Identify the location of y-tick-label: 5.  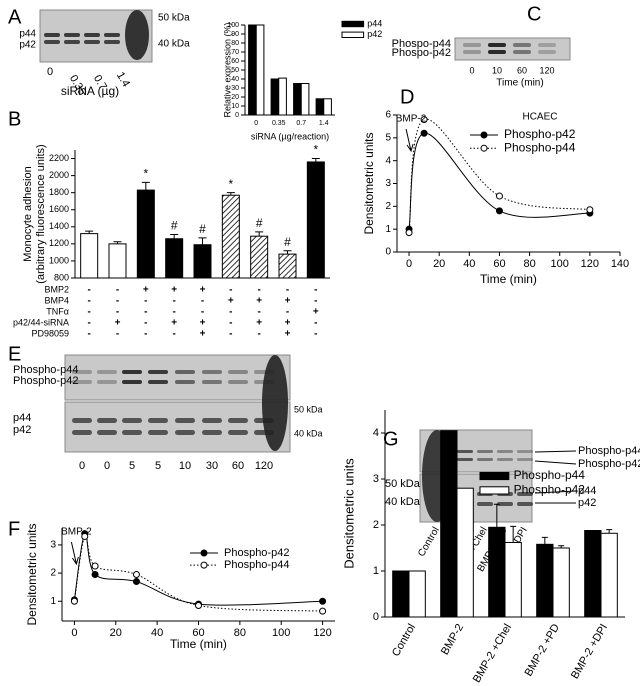
(388, 137).